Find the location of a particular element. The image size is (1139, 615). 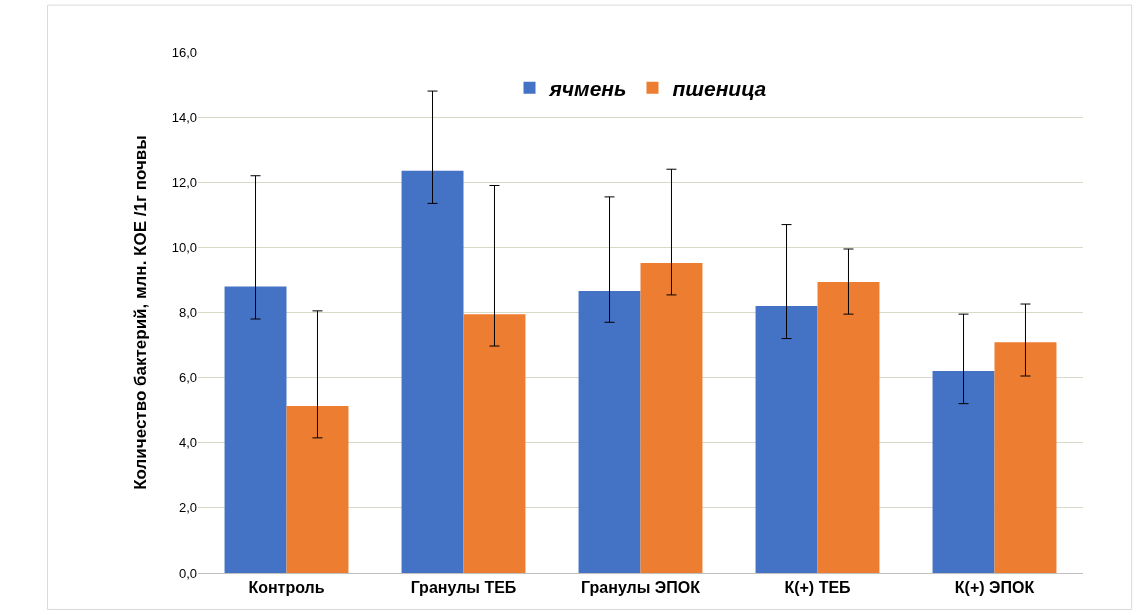

y-tick-label: 8,0 is located at coordinates (187, 313).